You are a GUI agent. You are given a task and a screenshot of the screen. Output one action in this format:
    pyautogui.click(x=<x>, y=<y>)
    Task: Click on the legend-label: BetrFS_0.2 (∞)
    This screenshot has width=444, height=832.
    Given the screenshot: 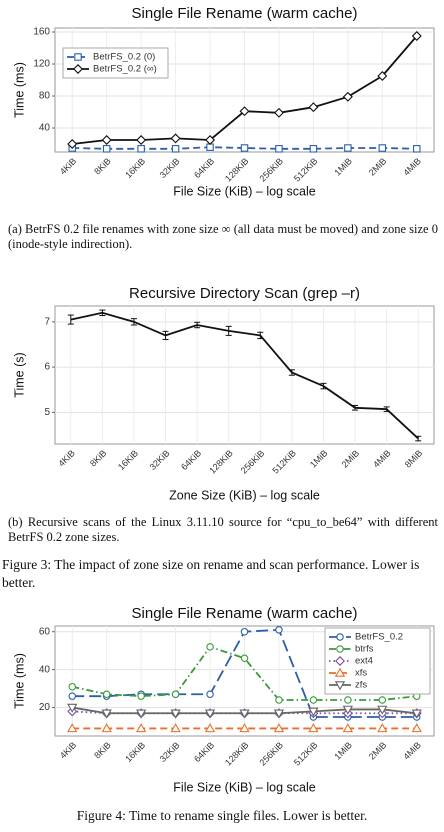 What is the action you would take?
    pyautogui.click(x=125, y=69)
    